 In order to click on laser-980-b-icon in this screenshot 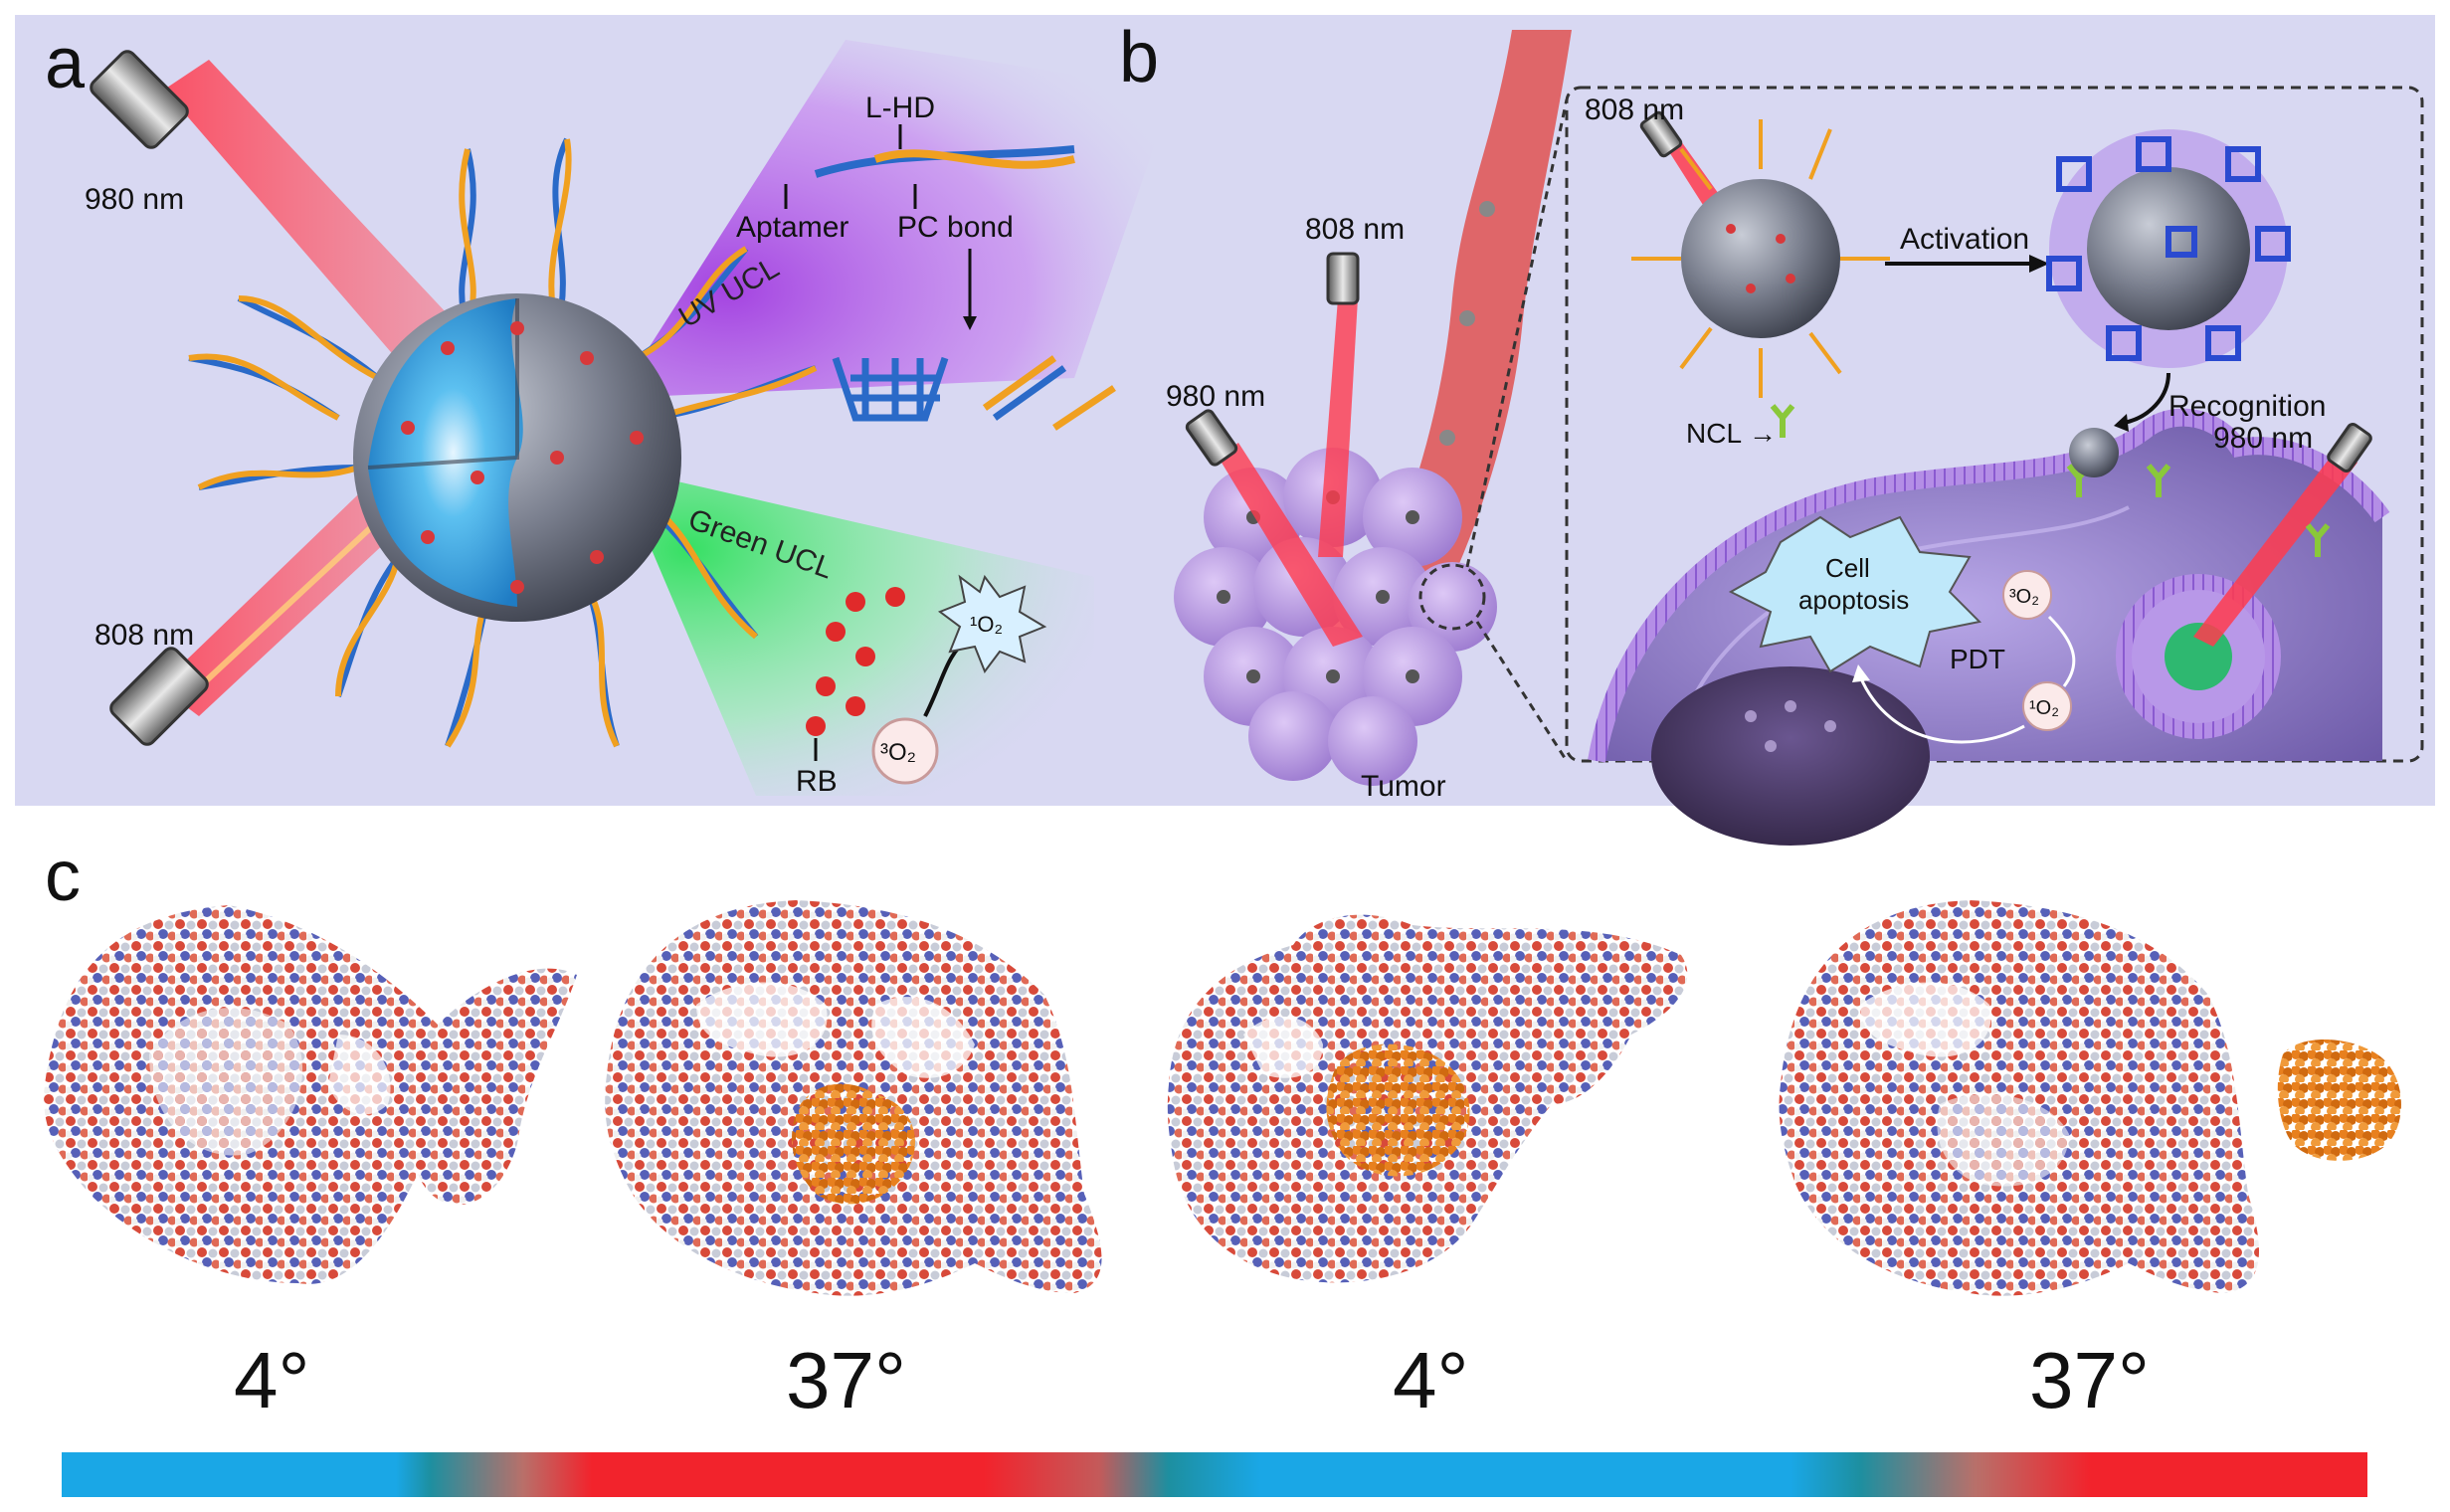, I will do `click(1211, 438)`.